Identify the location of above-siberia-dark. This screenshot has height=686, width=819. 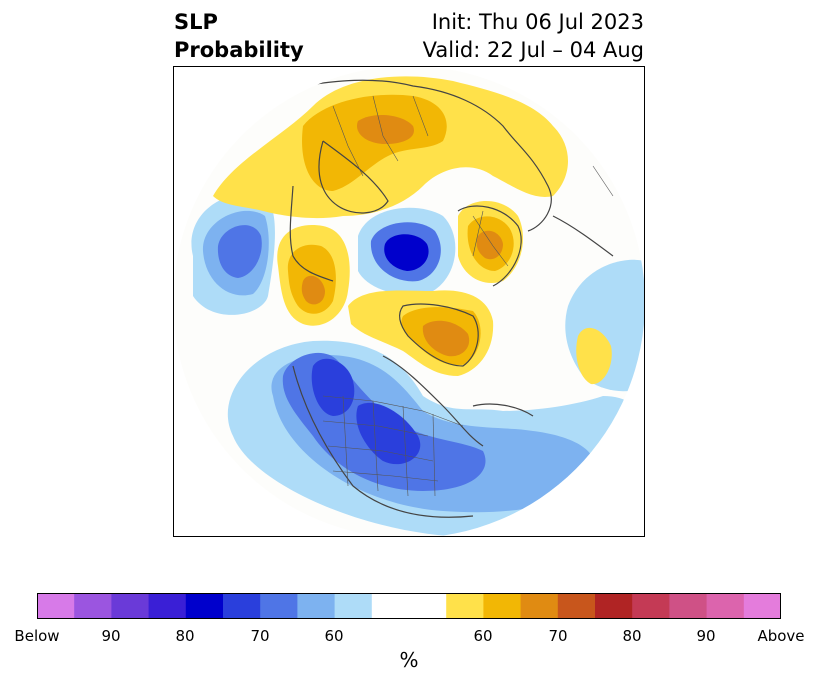
(489, 245).